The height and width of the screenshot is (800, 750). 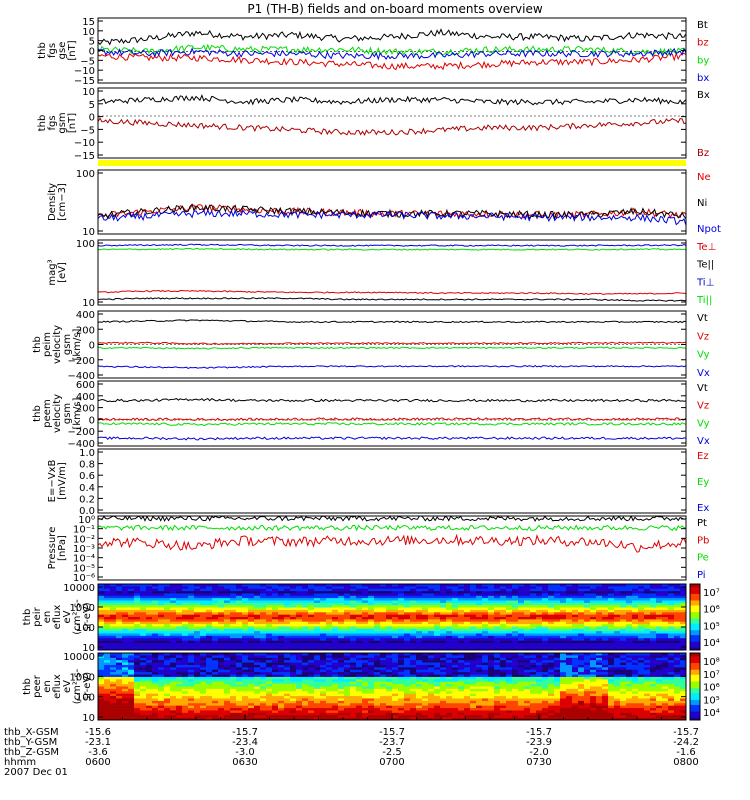 I want to click on x-tick-label: 0600, so click(x=97, y=762).